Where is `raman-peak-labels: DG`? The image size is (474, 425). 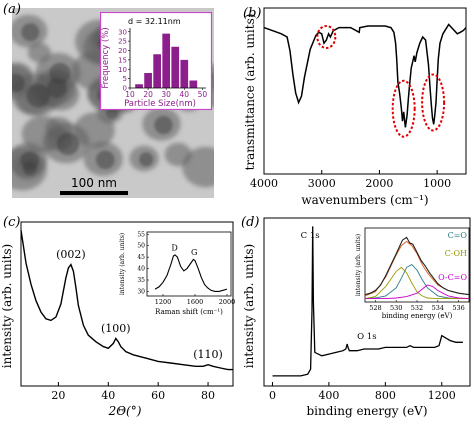
raman-peak-labels: DG is located at coordinates (184, 250).